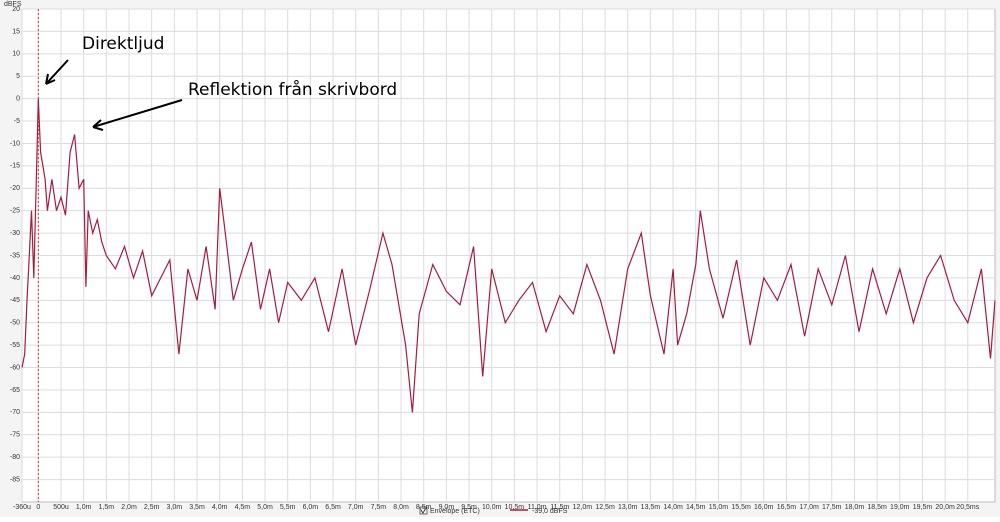 Image resolution: width=1000 pixels, height=522 pixels. What do you see at coordinates (628, 507) in the screenshot?
I see `x-tick-label: 13,0m` at bounding box center [628, 507].